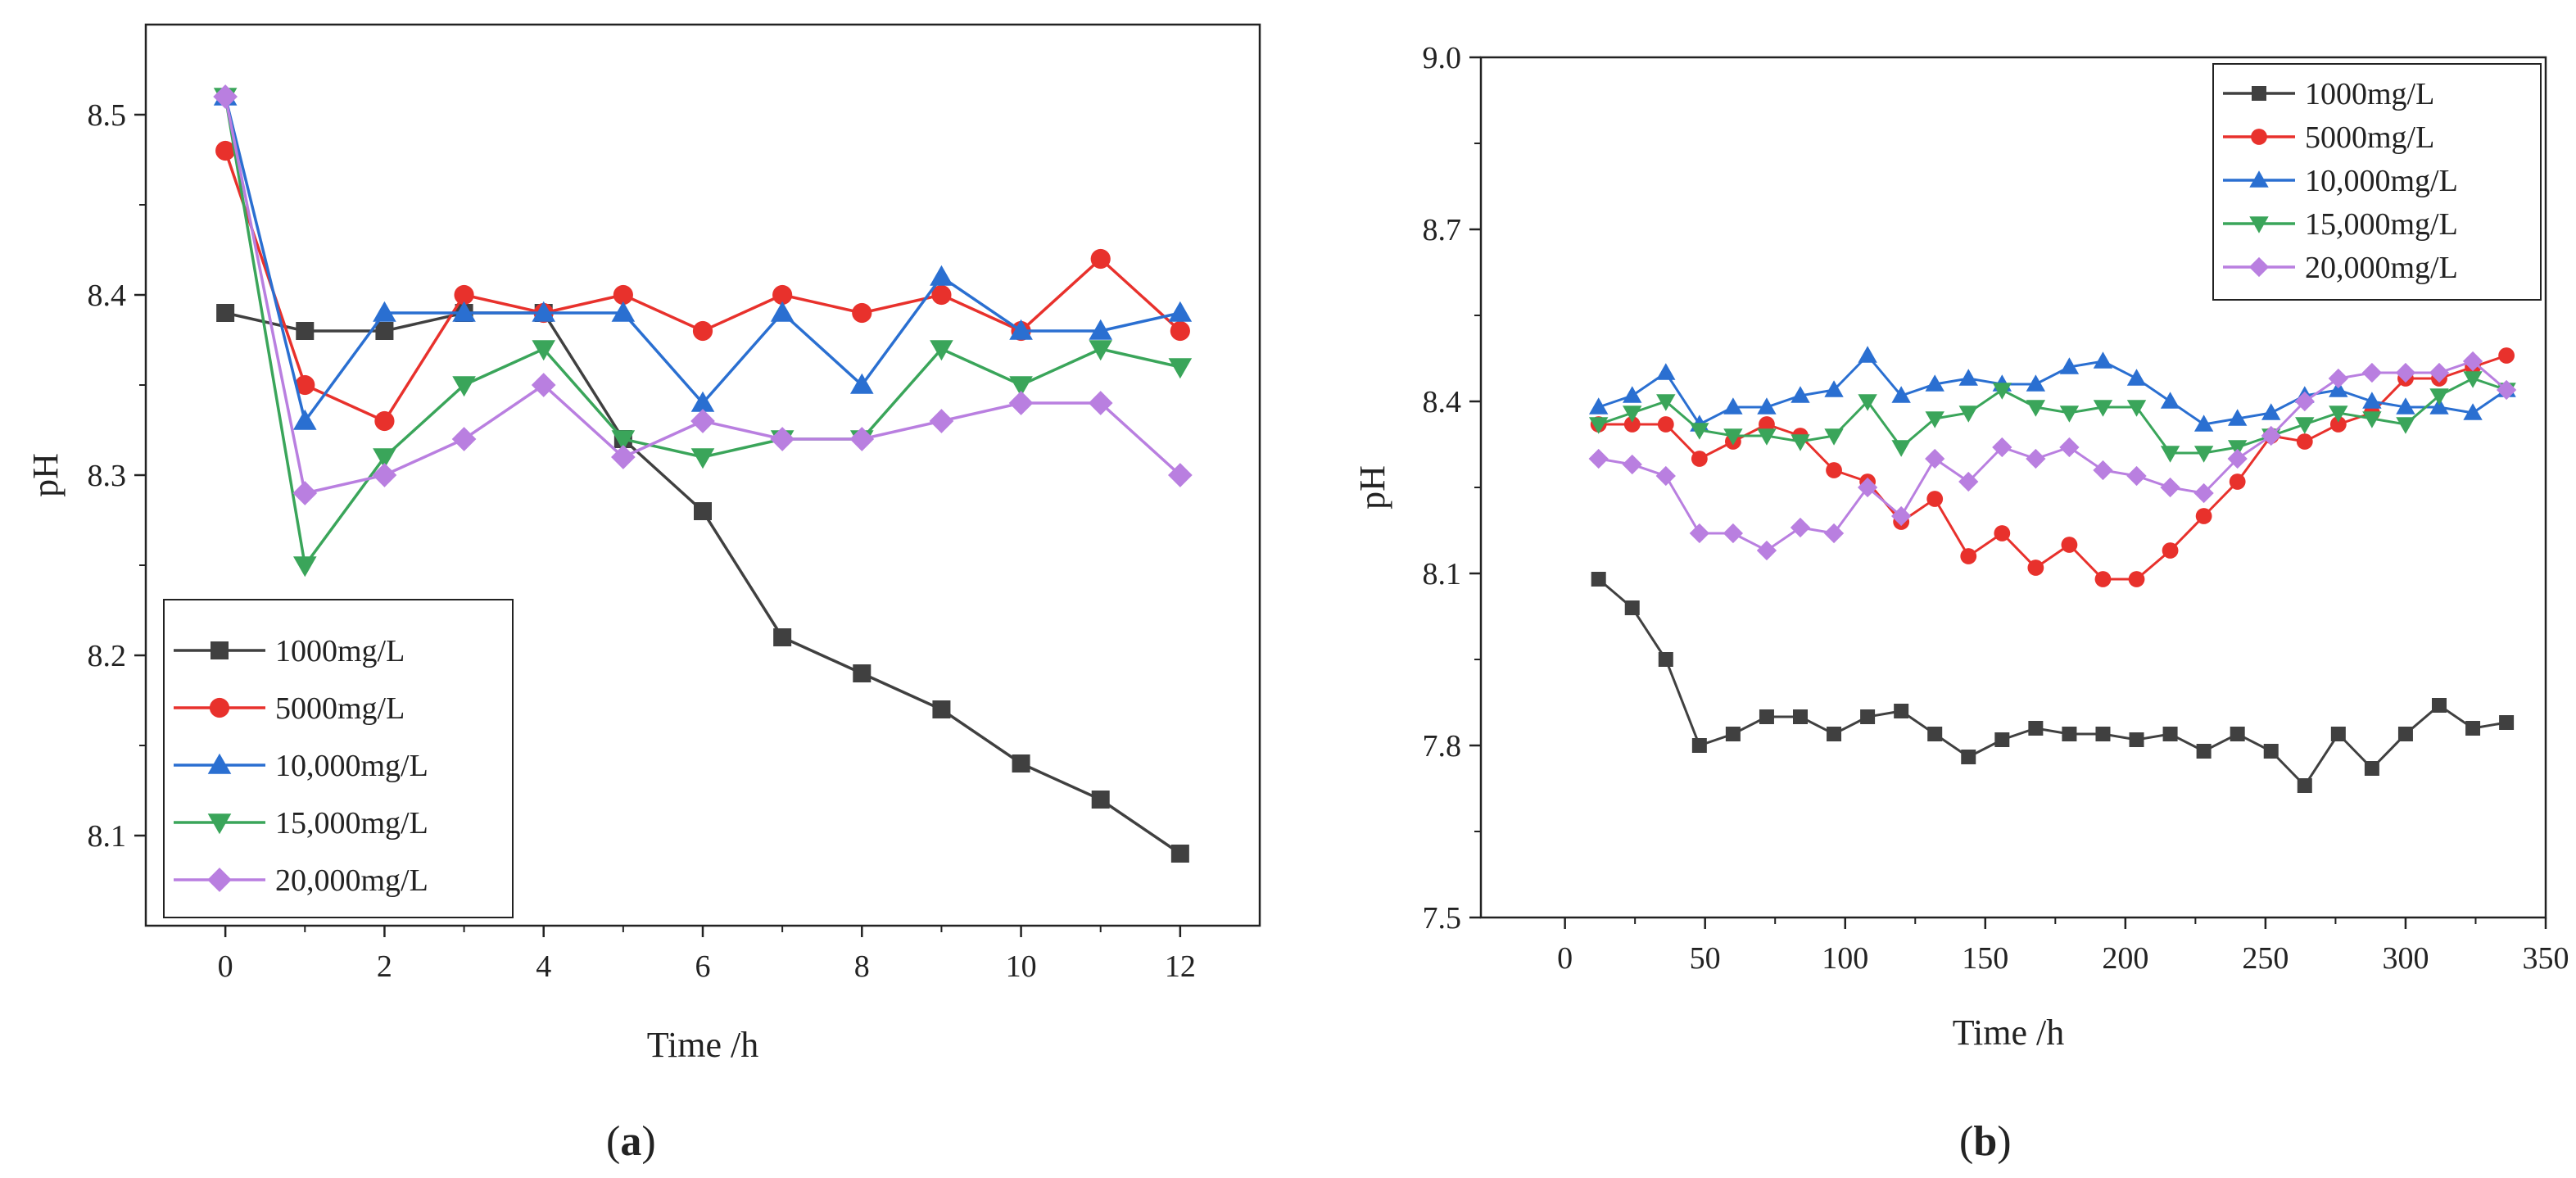 This screenshot has height=1178, width=2576. Describe the element at coordinates (703, 967) in the screenshot. I see `x-tick-label-a: 6` at that location.